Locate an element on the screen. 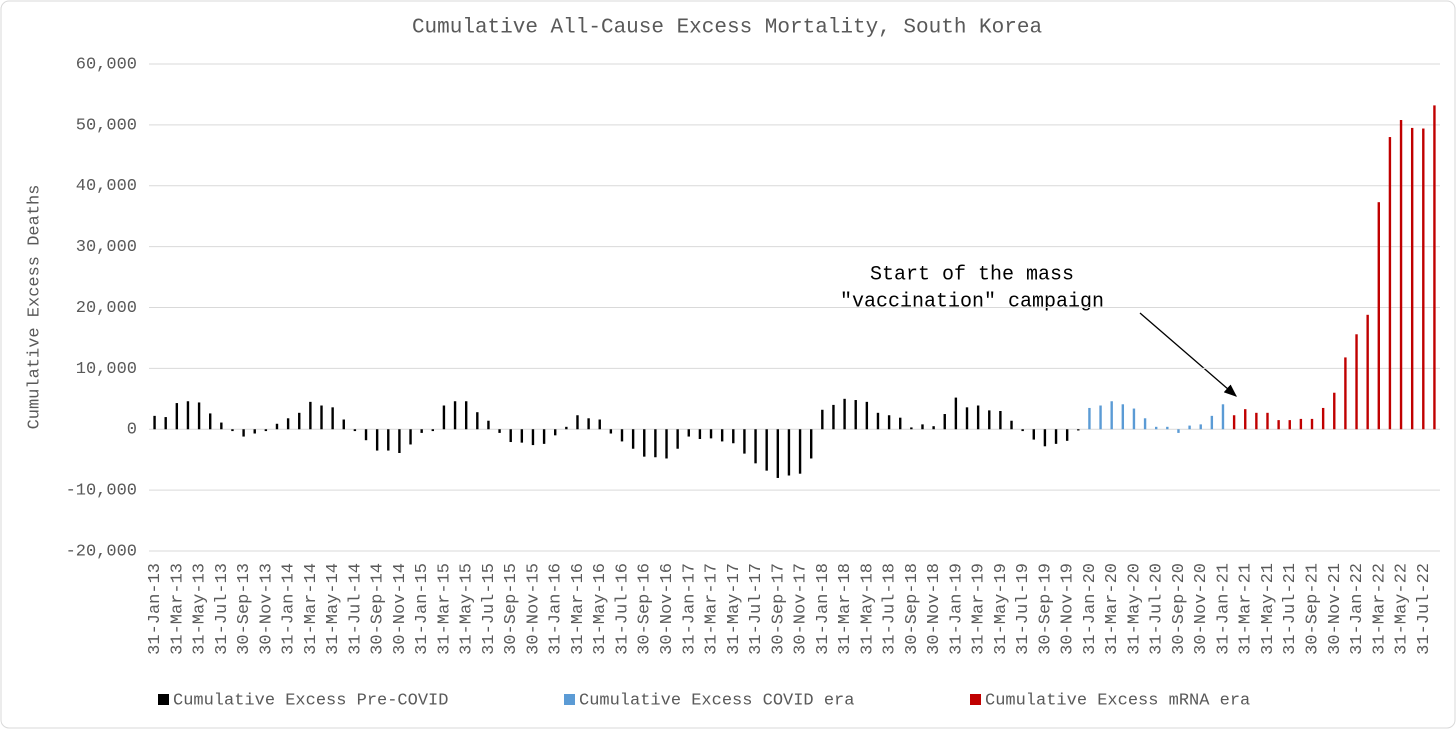 The image size is (1456, 729). y-tick-label: -10,000 is located at coordinates (101, 491).